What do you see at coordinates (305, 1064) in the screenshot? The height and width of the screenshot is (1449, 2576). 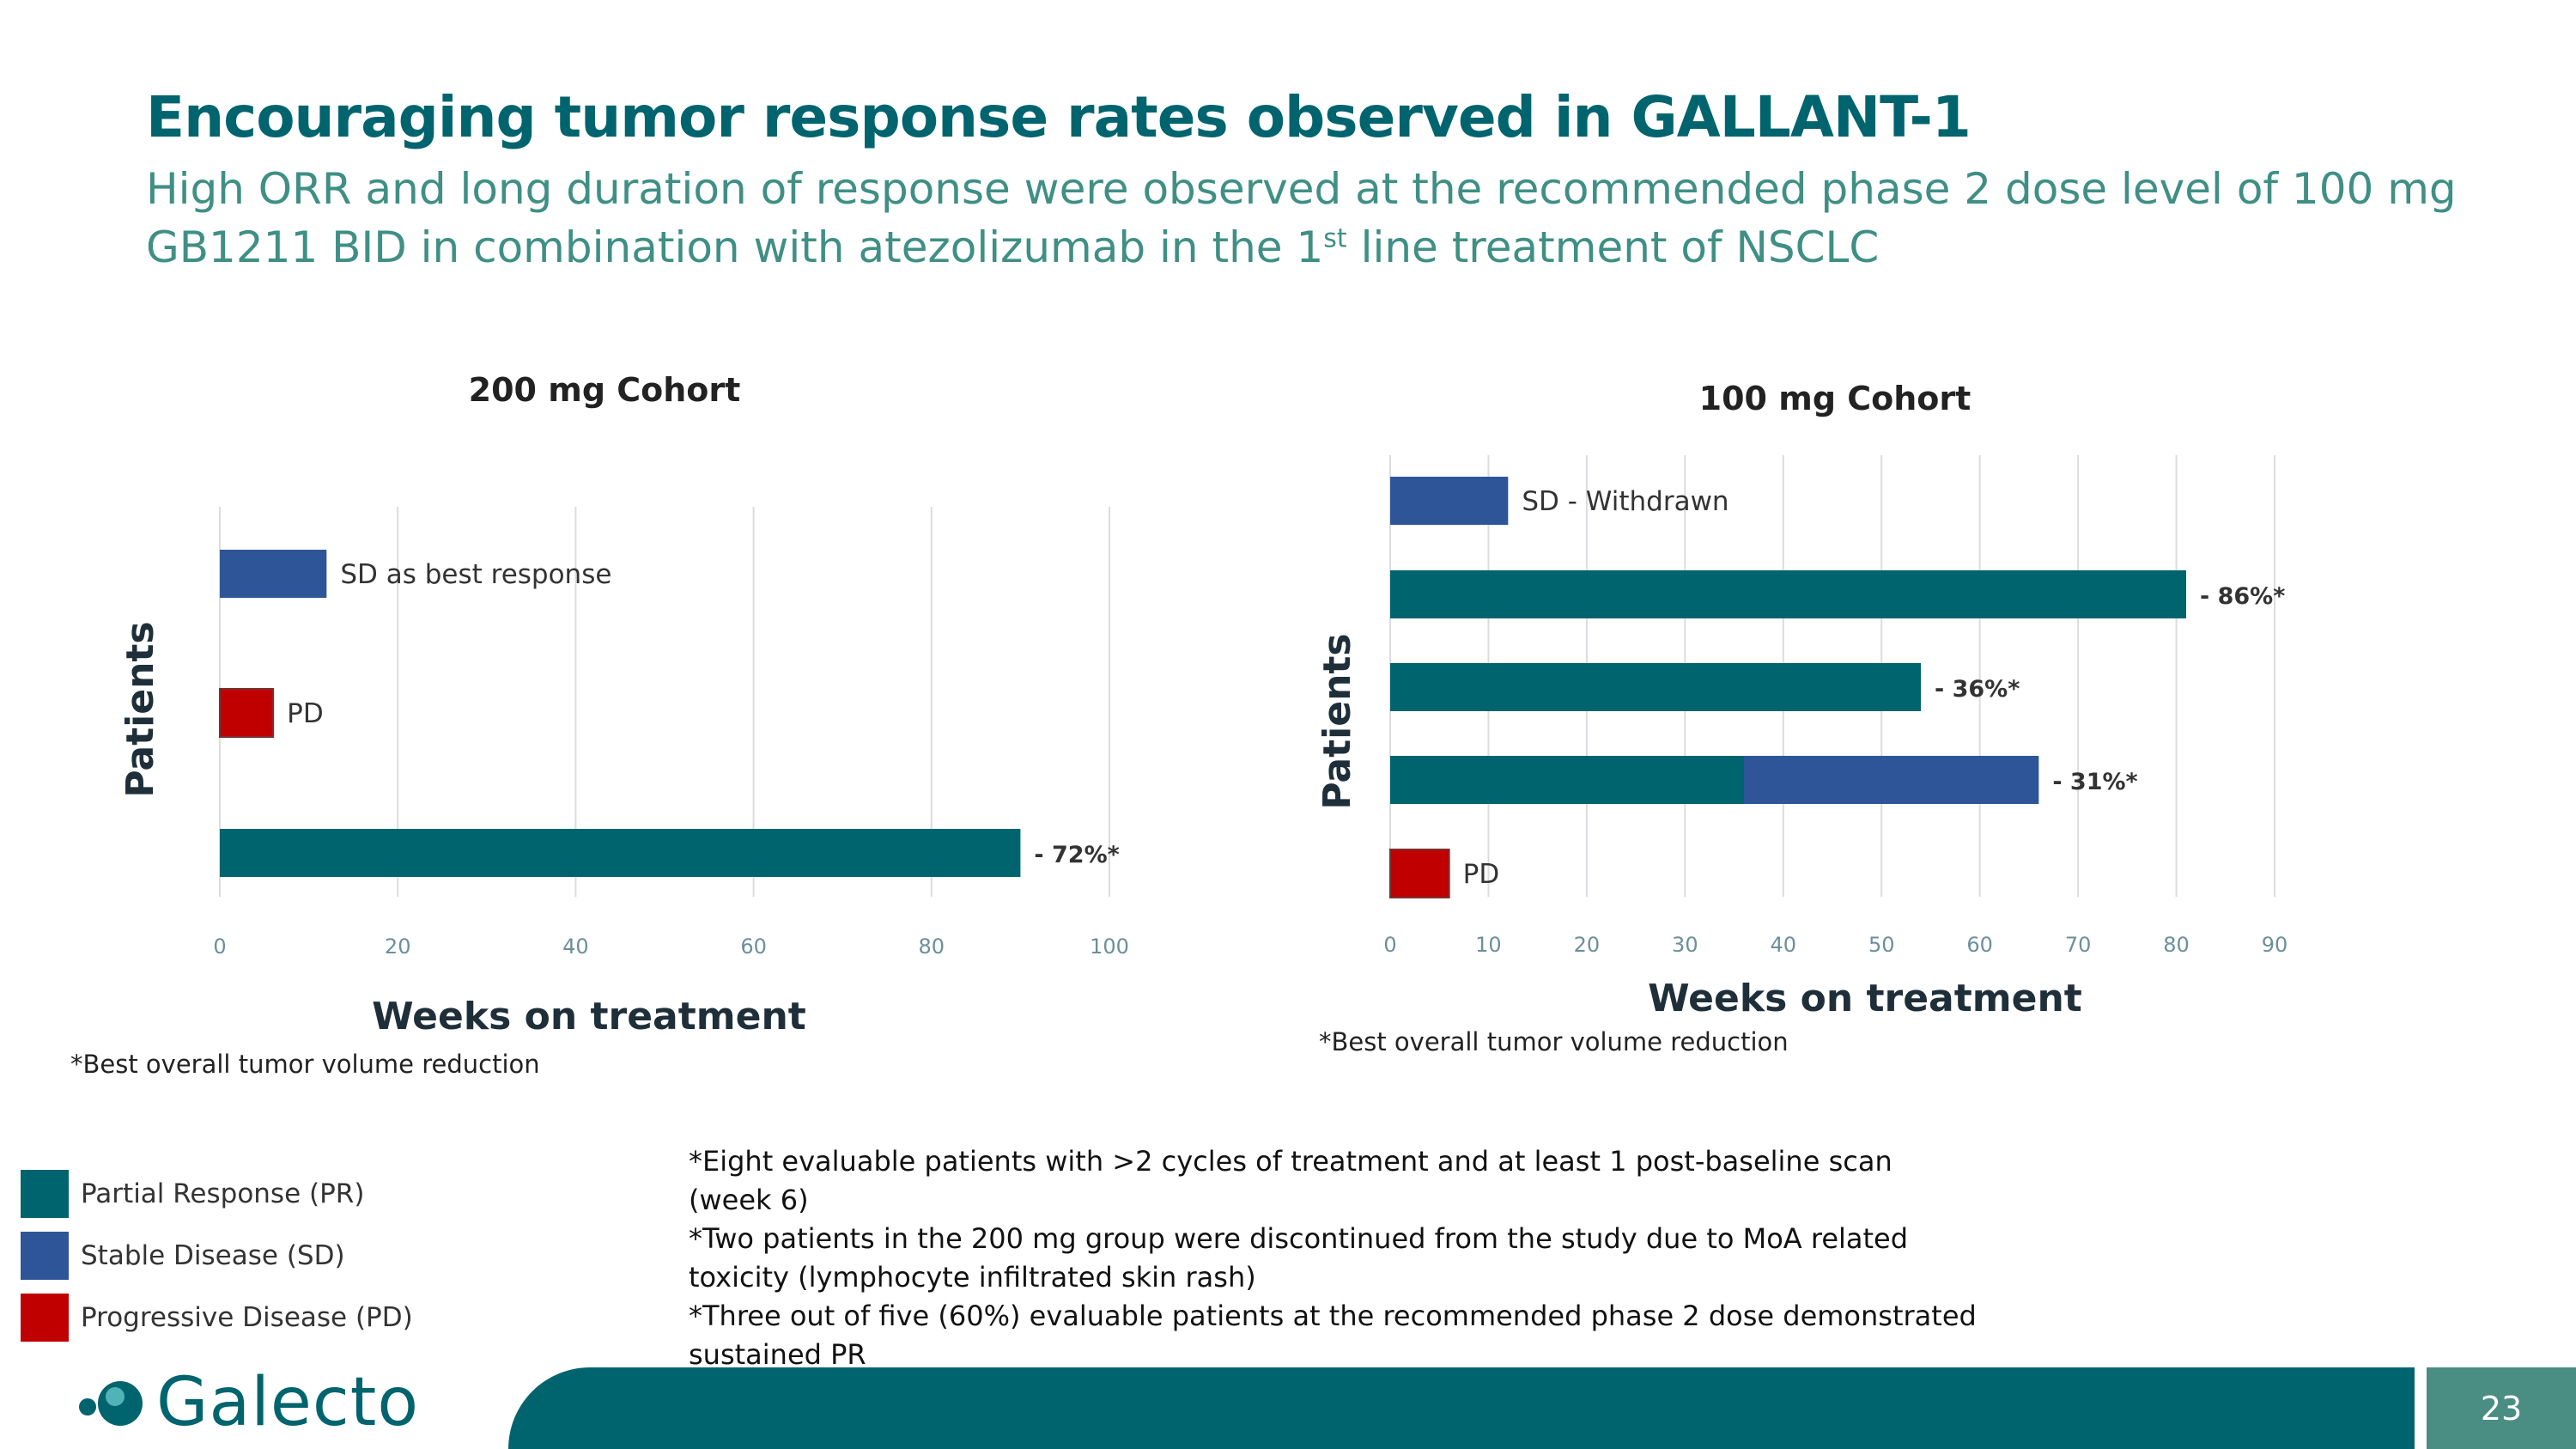 I see `chart-200-footnote: *Best overall tumor volume reduction` at bounding box center [305, 1064].